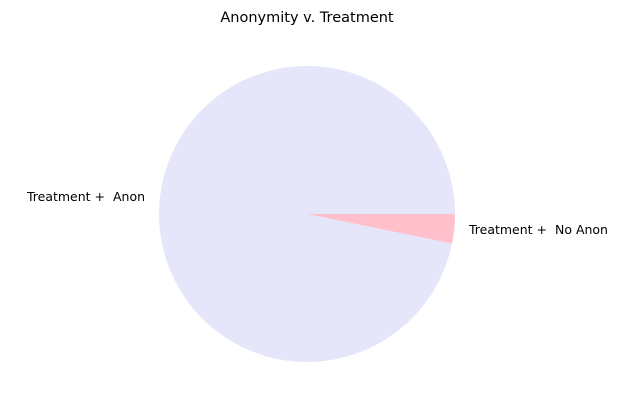  What do you see at coordinates (317, 213) in the screenshot?
I see `pie-labels: Treatment + Anon Treatment + No Anon` at bounding box center [317, 213].